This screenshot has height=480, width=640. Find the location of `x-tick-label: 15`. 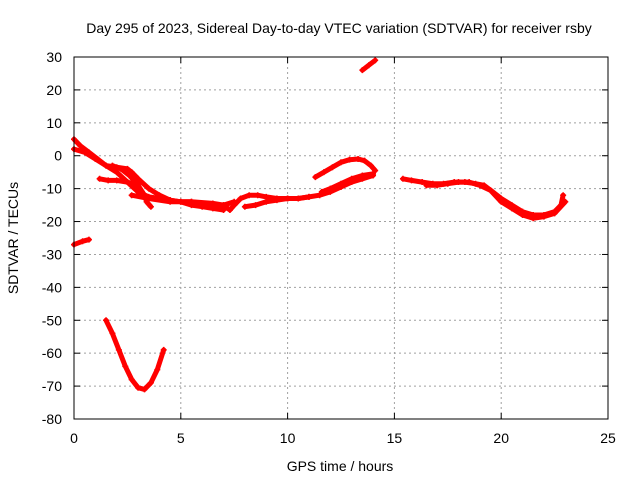

x-tick-label: 15 is located at coordinates (395, 438).